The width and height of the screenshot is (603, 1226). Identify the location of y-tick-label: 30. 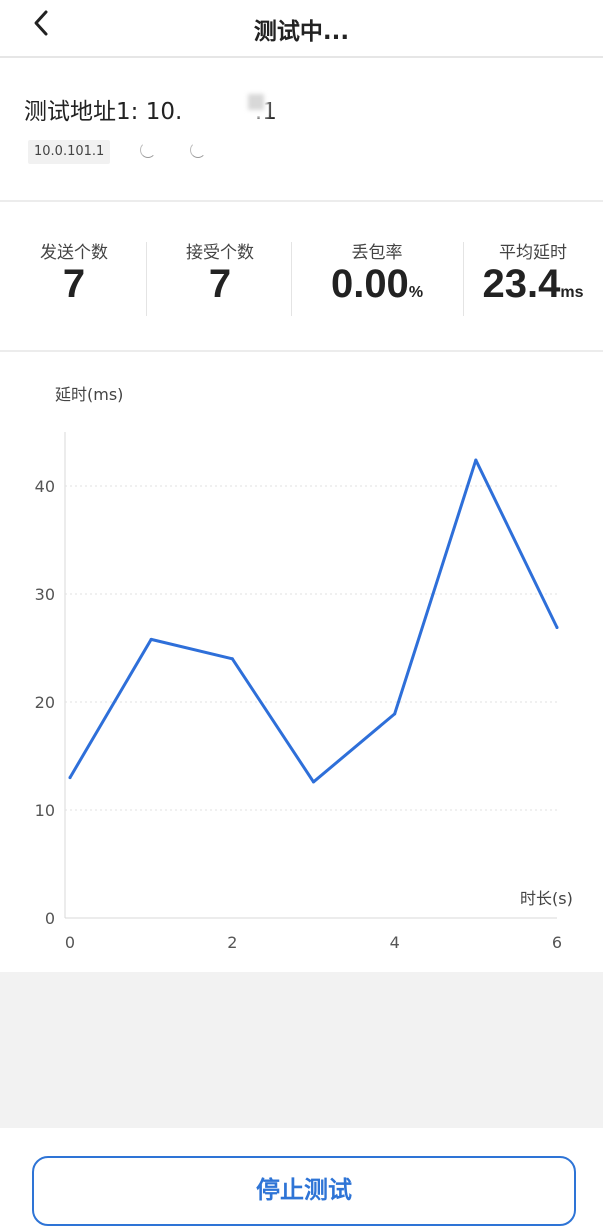
(45, 594).